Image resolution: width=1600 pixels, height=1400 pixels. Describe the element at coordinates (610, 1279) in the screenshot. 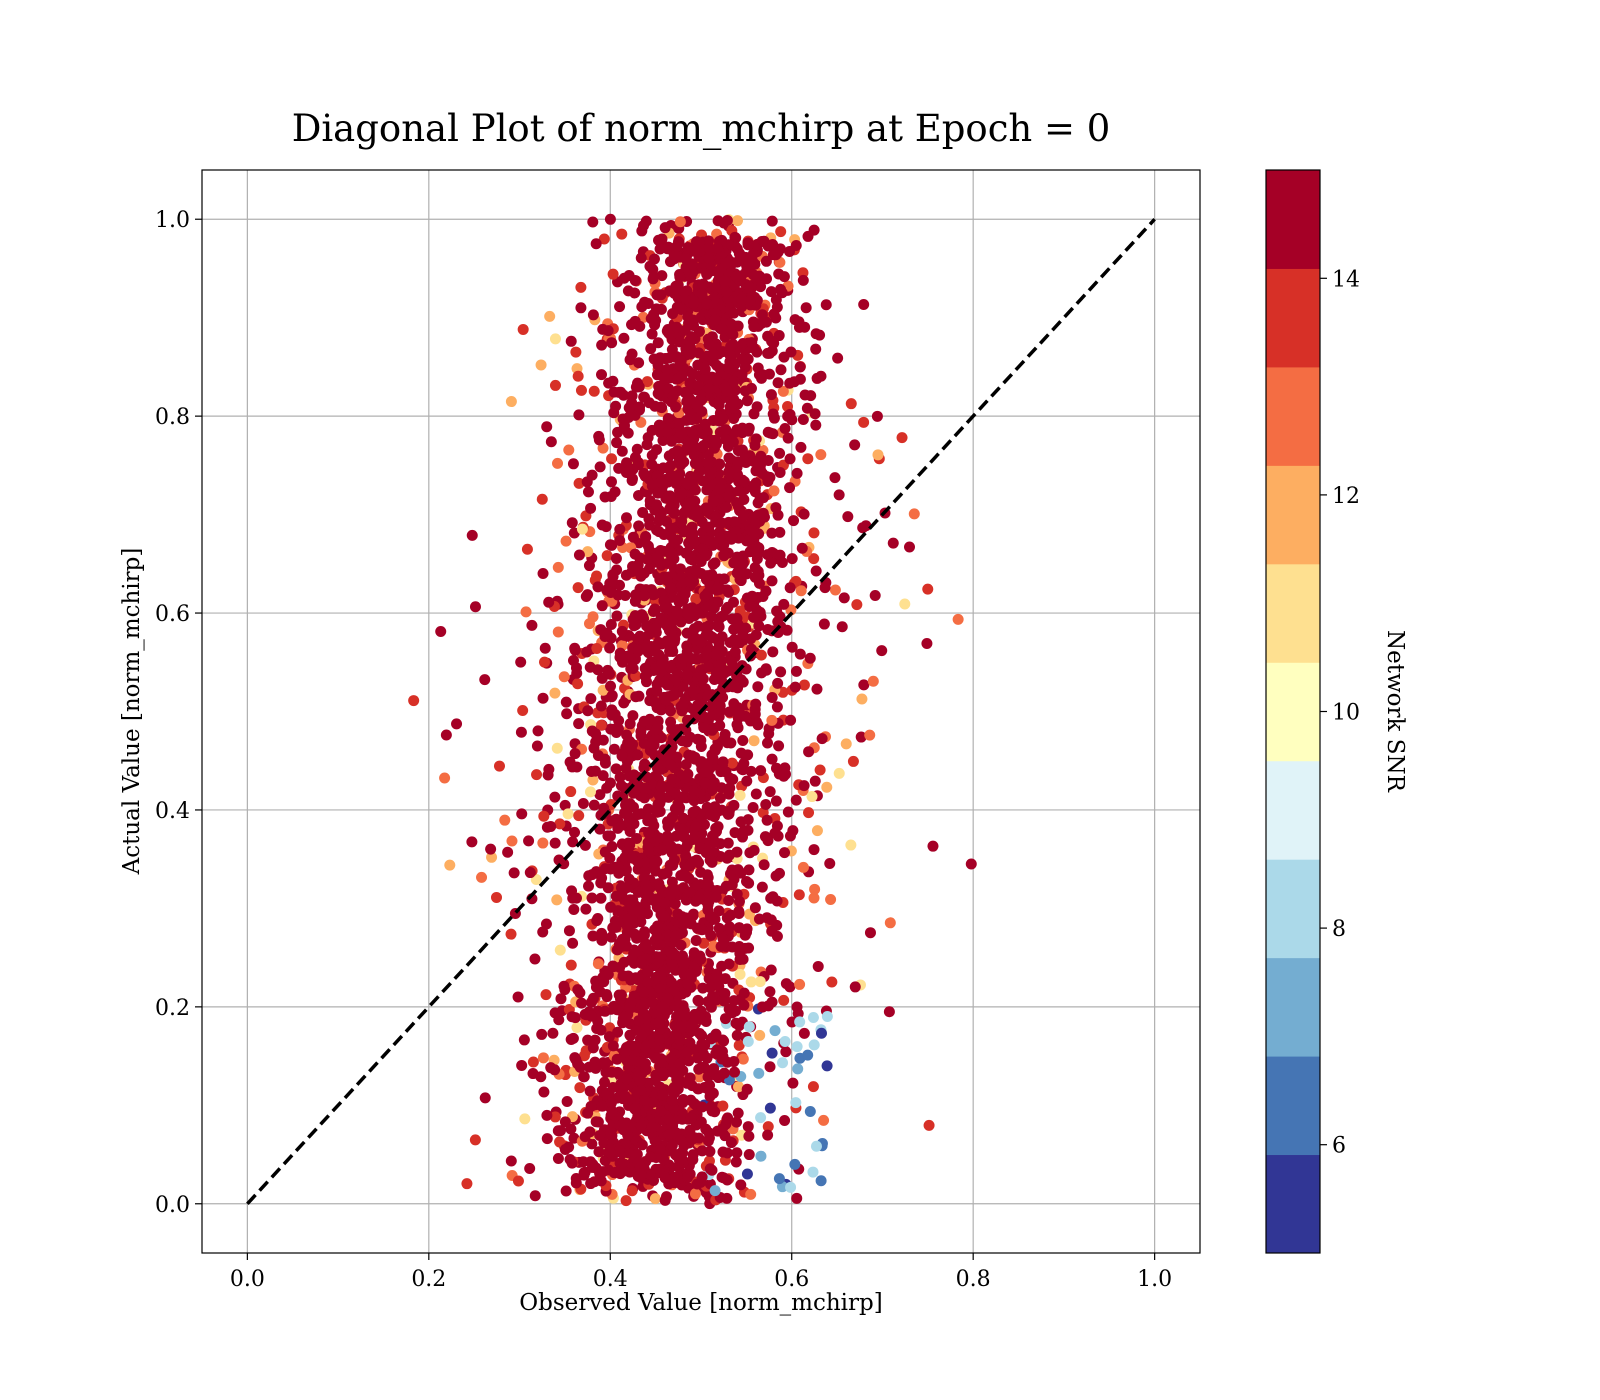

I see `x-tick-label: 0.4` at that location.